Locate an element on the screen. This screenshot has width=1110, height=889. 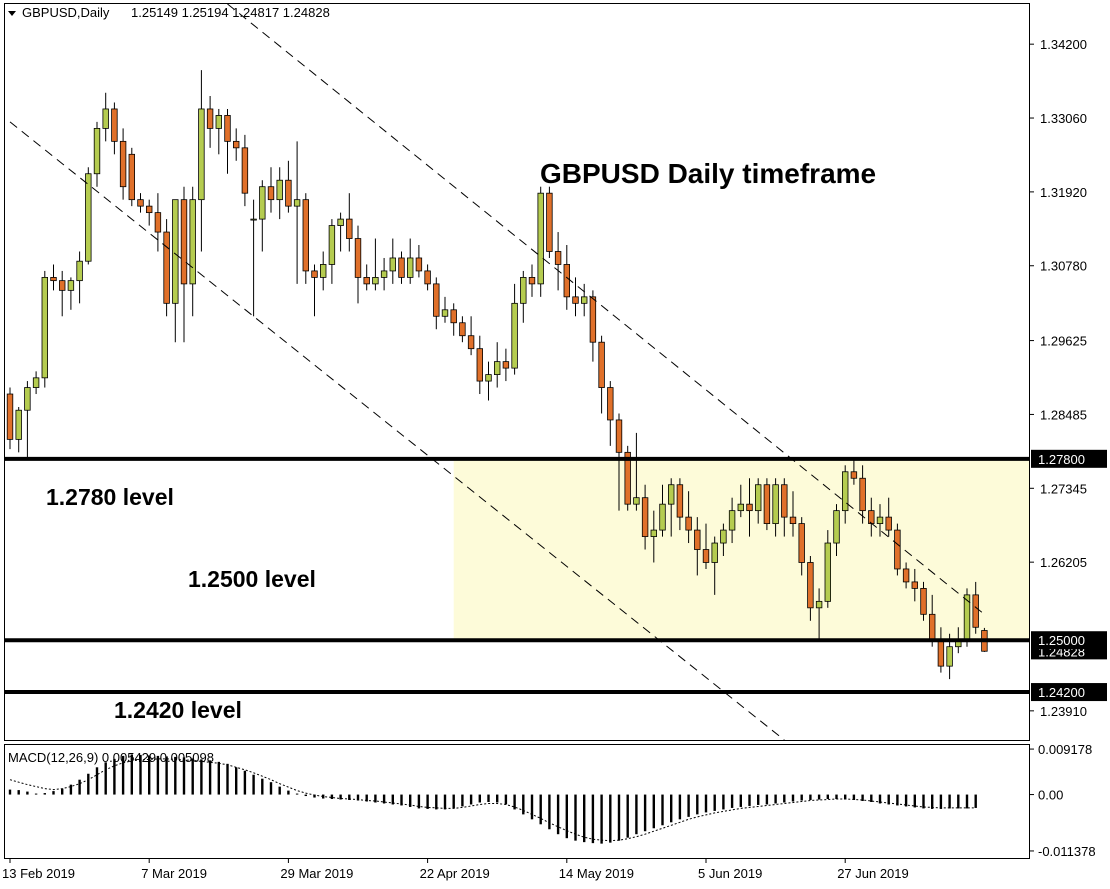
consolidation-zone-layer is located at coordinates (741, 549).